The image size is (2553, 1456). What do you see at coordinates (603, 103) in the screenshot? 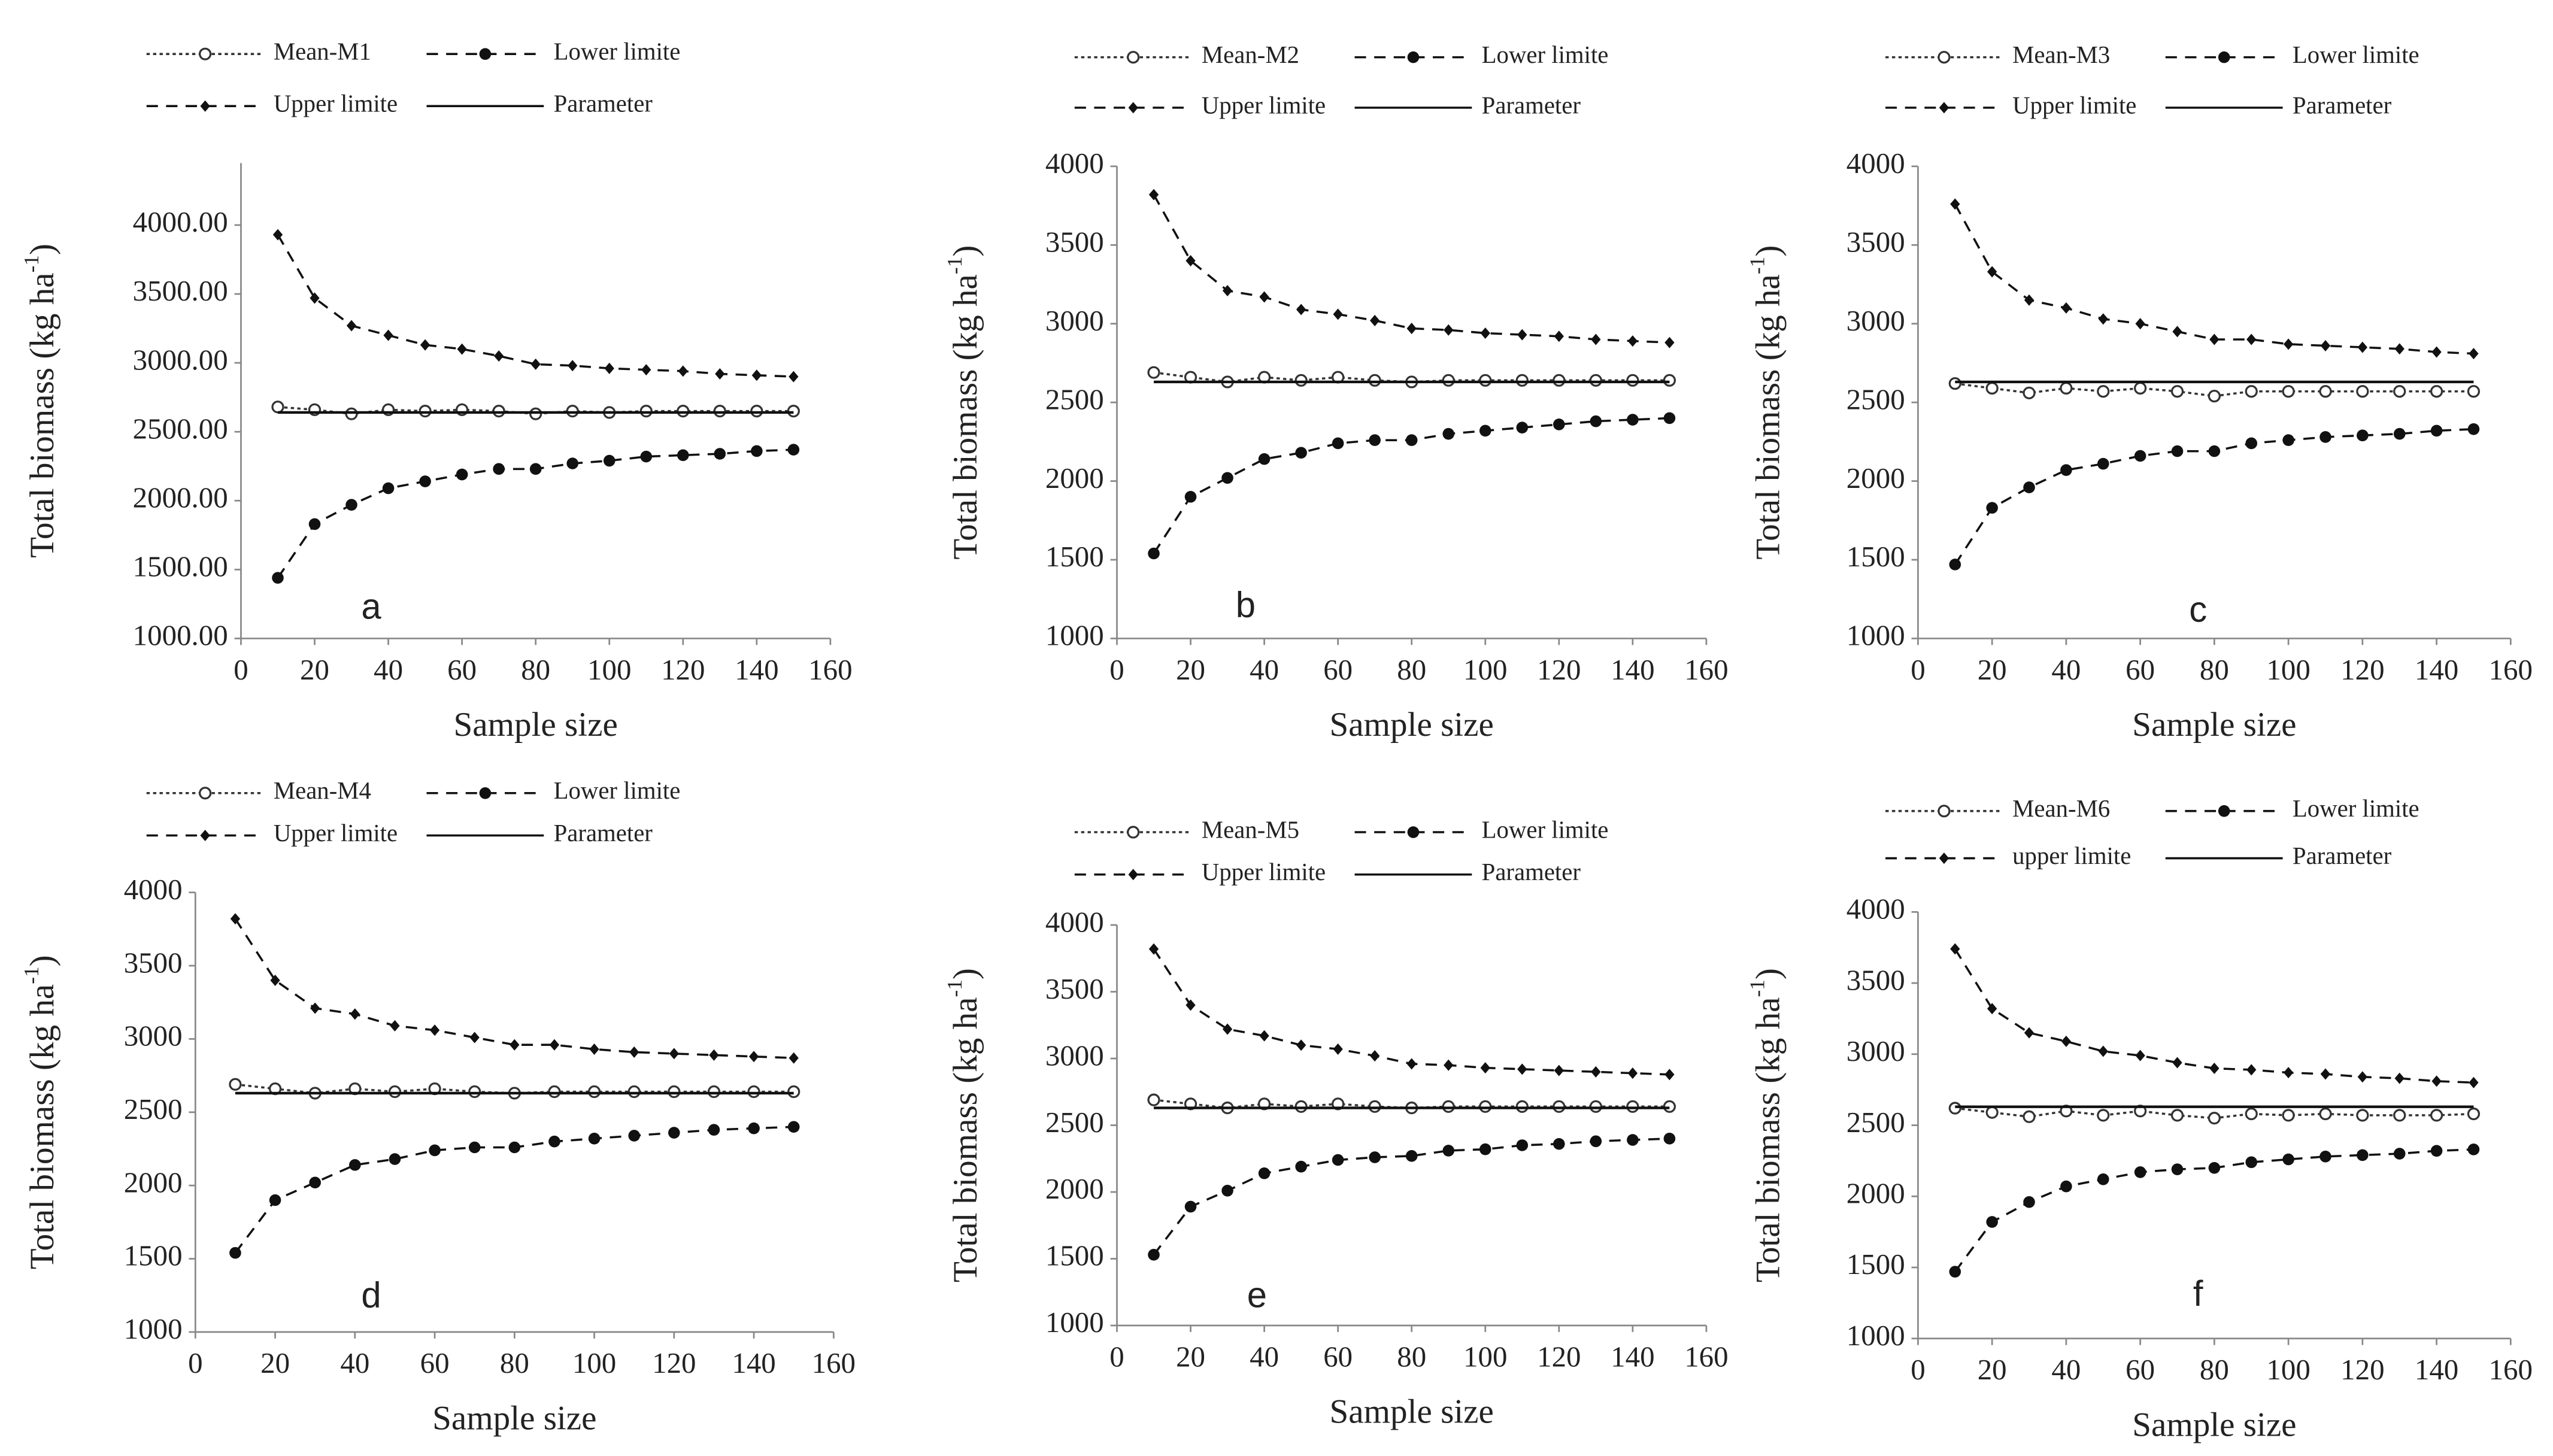
I see `legend-label: Parameter` at bounding box center [603, 103].